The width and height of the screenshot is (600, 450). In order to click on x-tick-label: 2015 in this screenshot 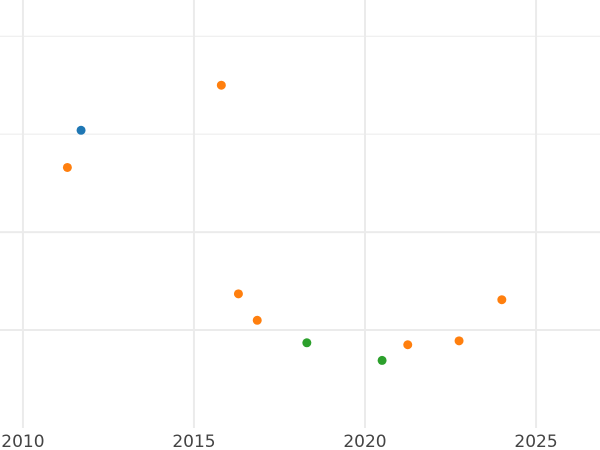, I will do `click(193, 441)`.